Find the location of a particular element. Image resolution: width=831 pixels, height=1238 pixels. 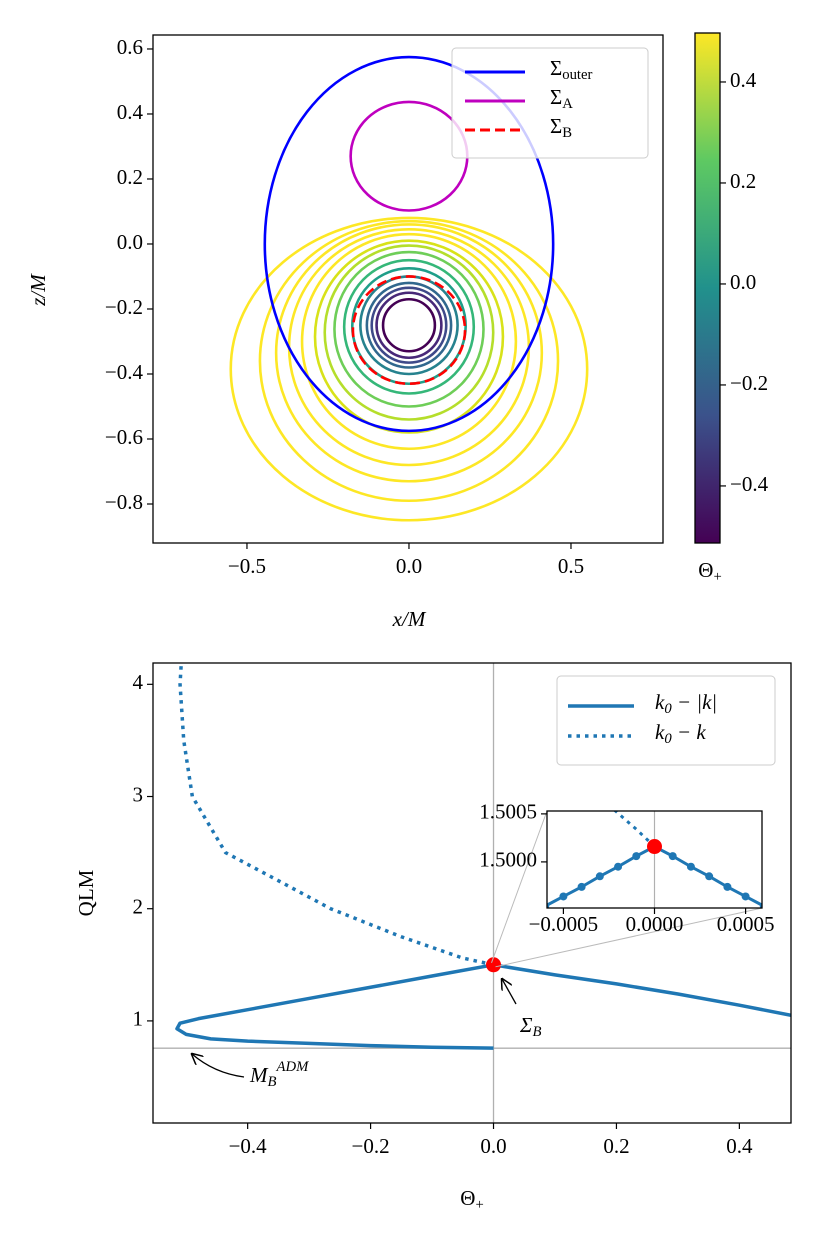

inset-marker is located at coordinates (654, 847).